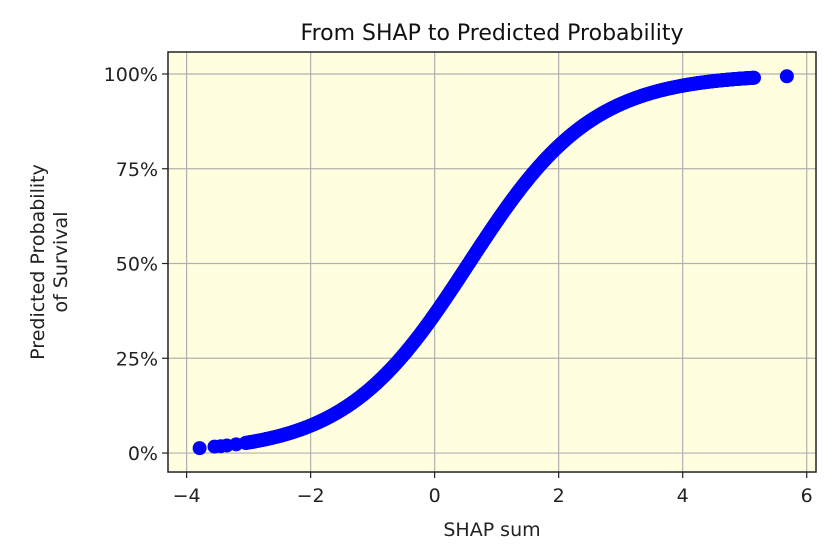 The image size is (838, 546). What do you see at coordinates (435, 496) in the screenshot?
I see `x-tick-label: 0` at bounding box center [435, 496].